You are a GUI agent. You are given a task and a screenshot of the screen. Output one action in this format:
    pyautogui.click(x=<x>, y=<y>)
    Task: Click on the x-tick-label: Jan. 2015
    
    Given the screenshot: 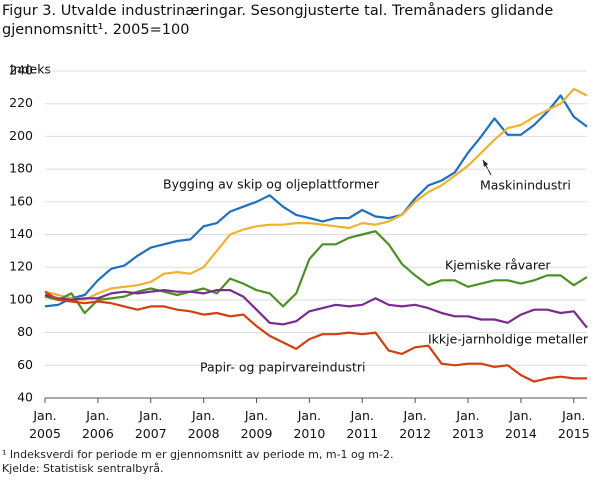 What is the action you would take?
    pyautogui.click(x=574, y=424)
    